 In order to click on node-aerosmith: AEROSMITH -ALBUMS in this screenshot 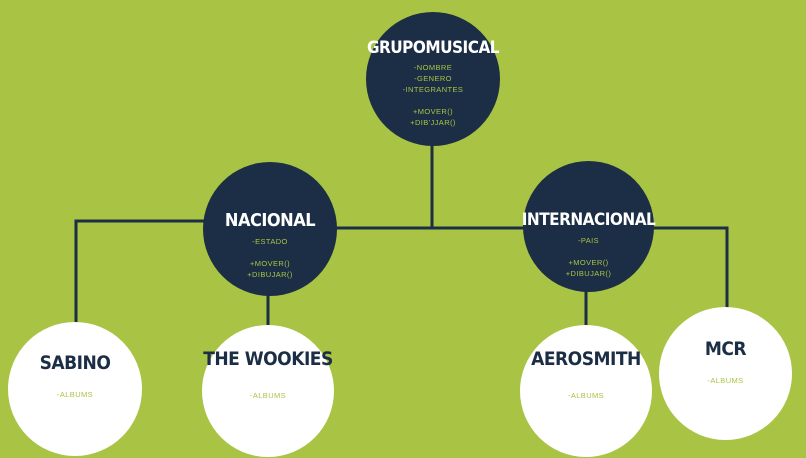, I will do `click(586, 391)`.